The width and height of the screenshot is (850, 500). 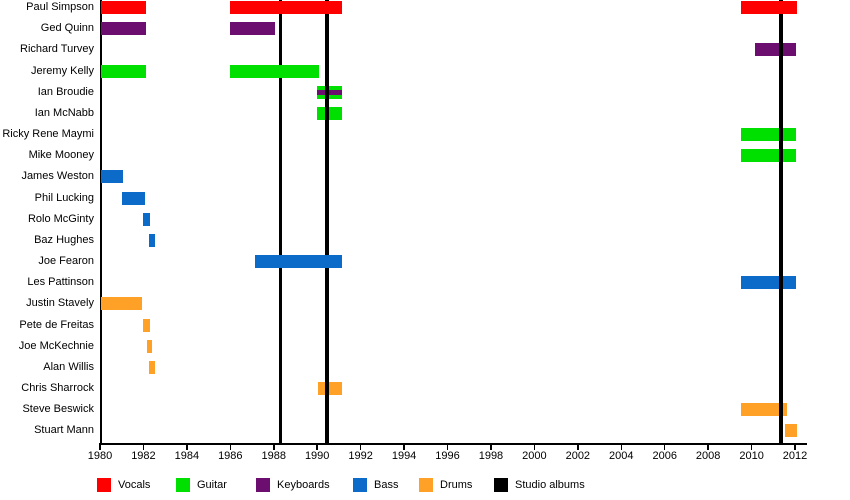 I want to click on member-label-baz-hughes: Baz Hughes, so click(x=64, y=239).